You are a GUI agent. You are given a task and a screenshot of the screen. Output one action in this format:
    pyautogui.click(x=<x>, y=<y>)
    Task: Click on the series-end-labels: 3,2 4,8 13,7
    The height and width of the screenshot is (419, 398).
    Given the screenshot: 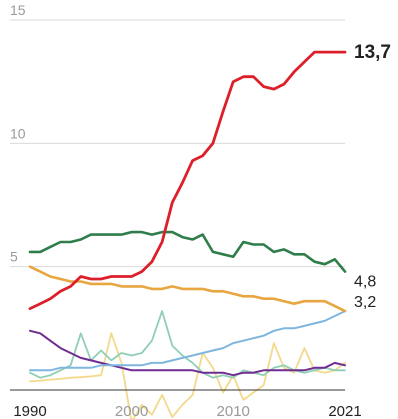 What is the action you would take?
    pyautogui.click(x=372, y=176)
    